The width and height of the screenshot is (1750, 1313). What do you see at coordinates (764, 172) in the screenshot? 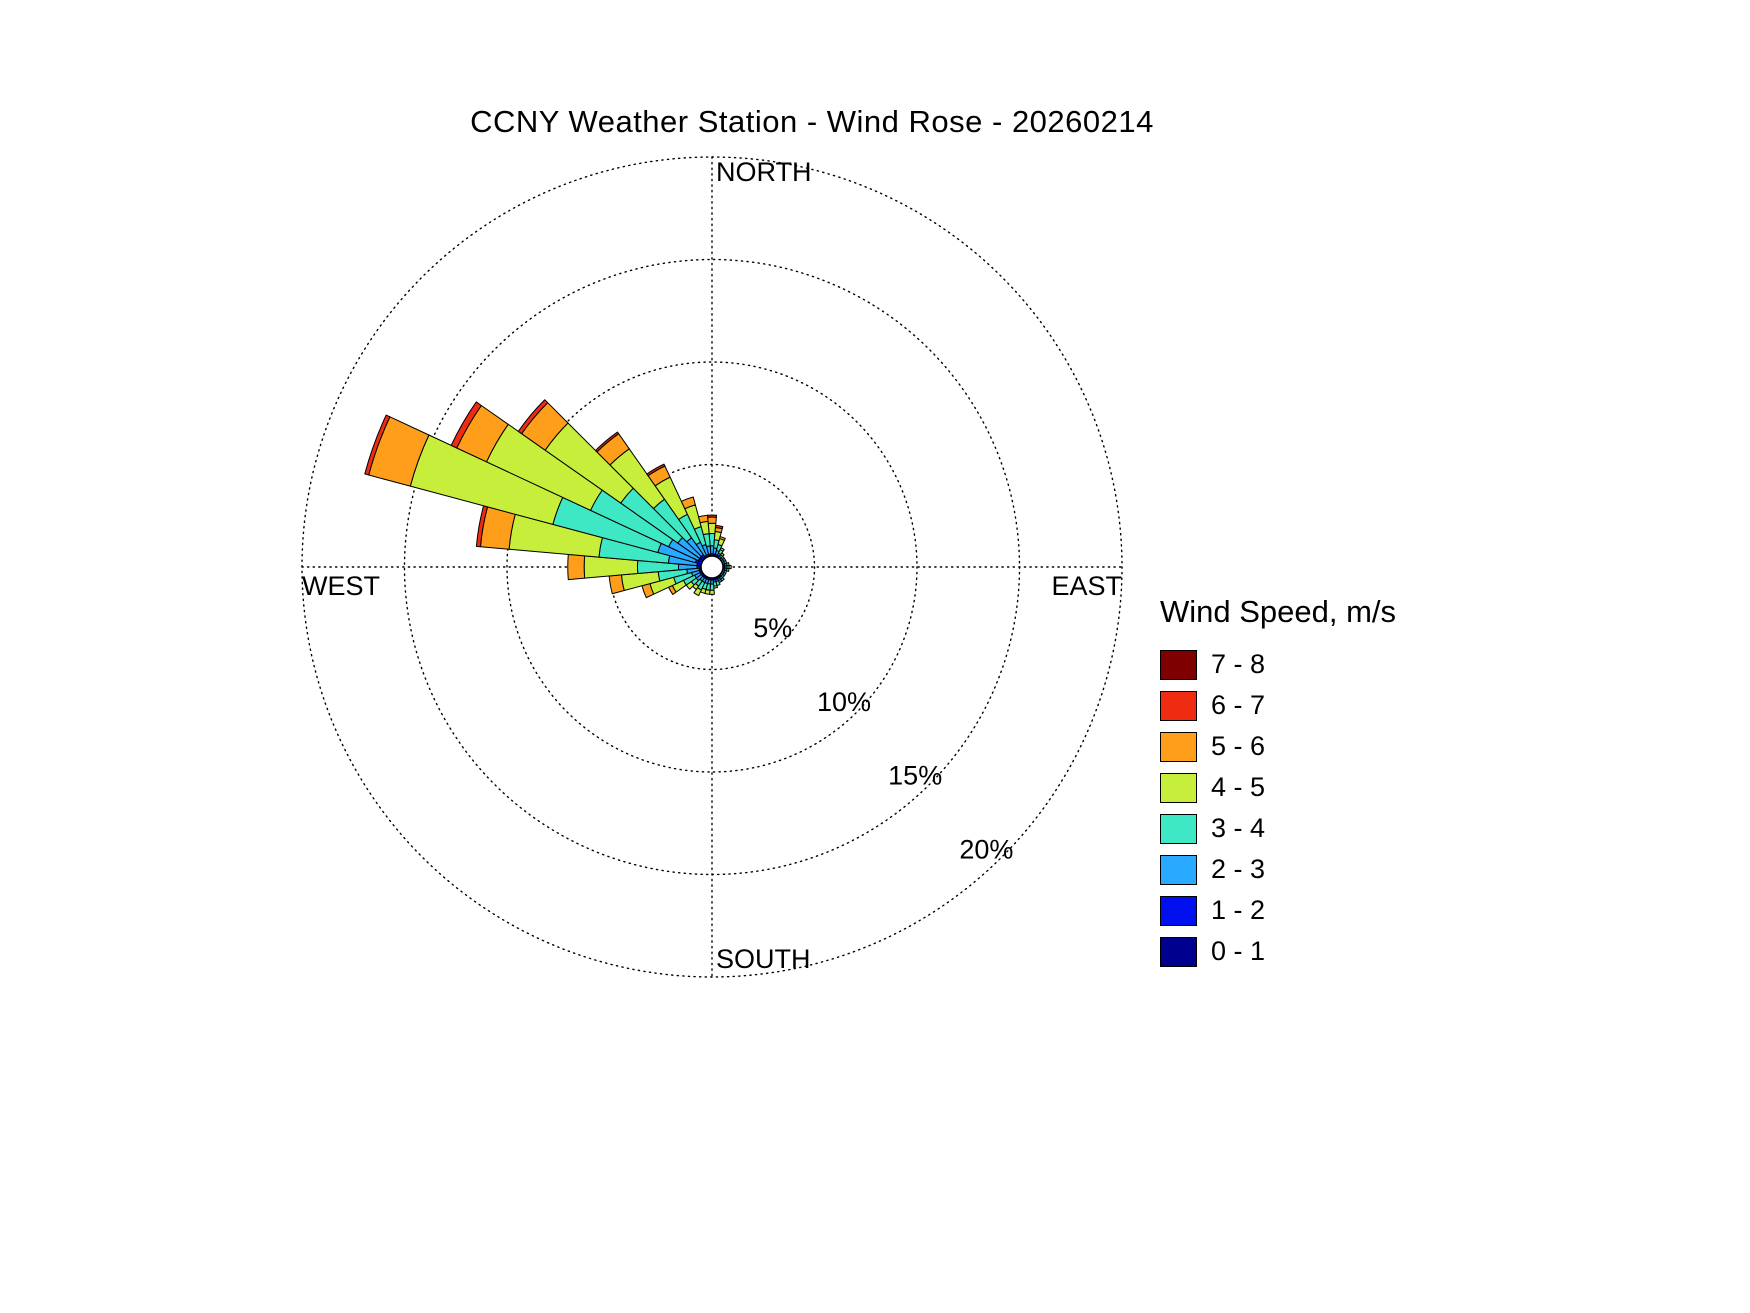
I see `compass-label-north: NORTH` at bounding box center [764, 172].